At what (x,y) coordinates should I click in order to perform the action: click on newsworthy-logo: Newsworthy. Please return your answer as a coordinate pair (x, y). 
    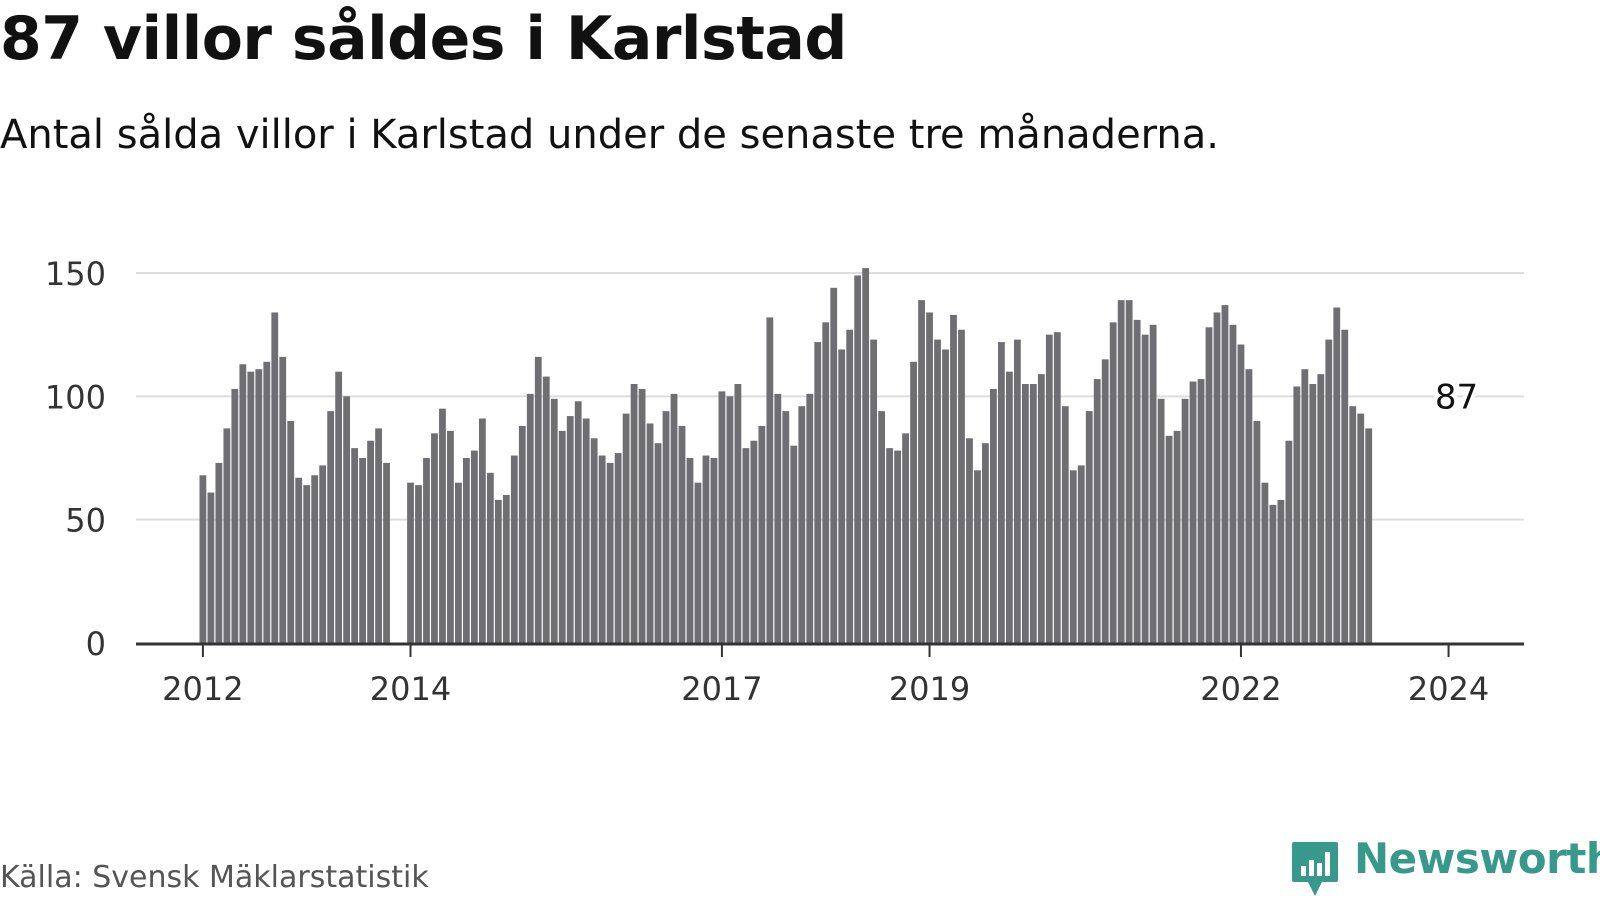
    Looking at the image, I should click on (1445, 866).